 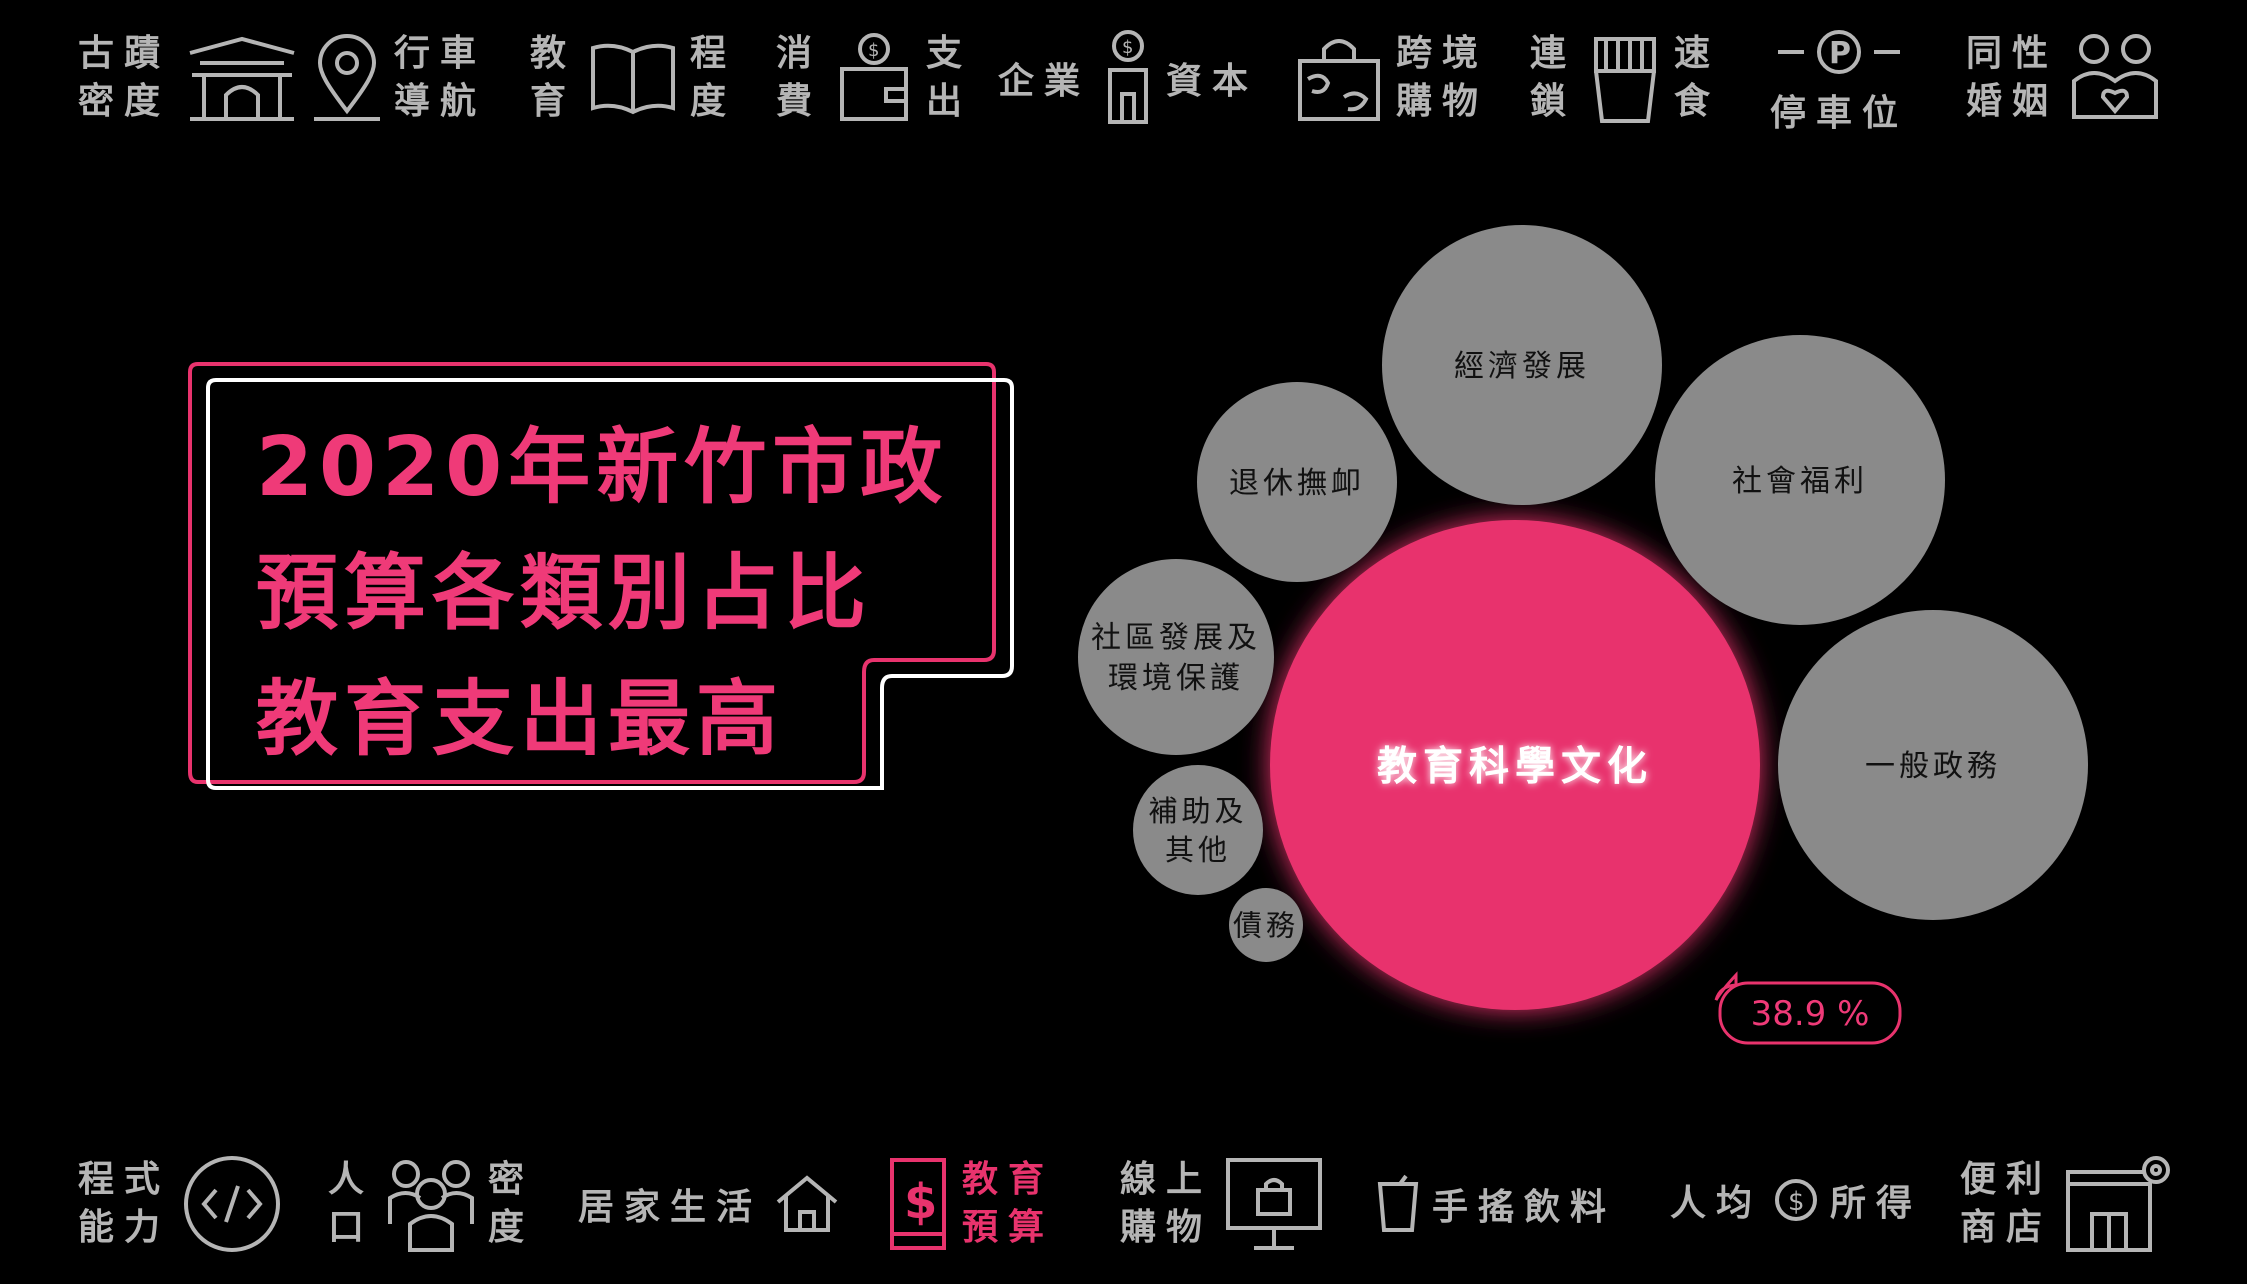 What do you see at coordinates (1176, 638) in the screenshot?
I see `bubble-label-5: 社區發展及` at bounding box center [1176, 638].